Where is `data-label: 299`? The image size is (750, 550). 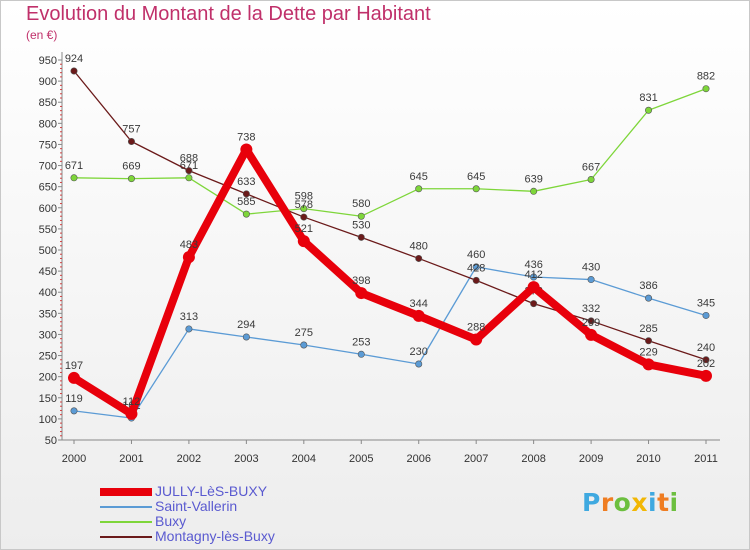 data-label: 299 is located at coordinates (591, 323).